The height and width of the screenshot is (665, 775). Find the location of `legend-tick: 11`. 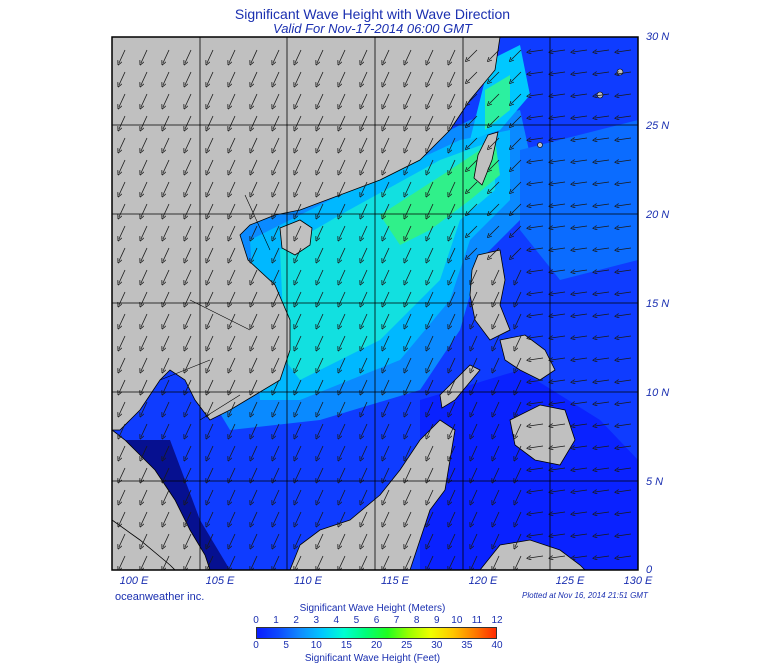

legend-tick: 11 is located at coordinates (477, 620).